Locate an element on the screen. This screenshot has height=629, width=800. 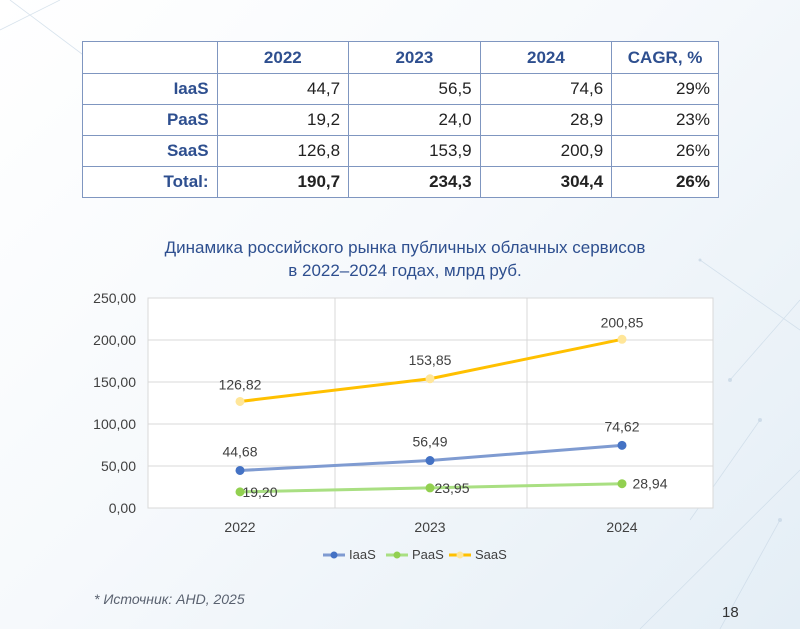
table-header-cell: CAGR, % is located at coordinates (665, 57).